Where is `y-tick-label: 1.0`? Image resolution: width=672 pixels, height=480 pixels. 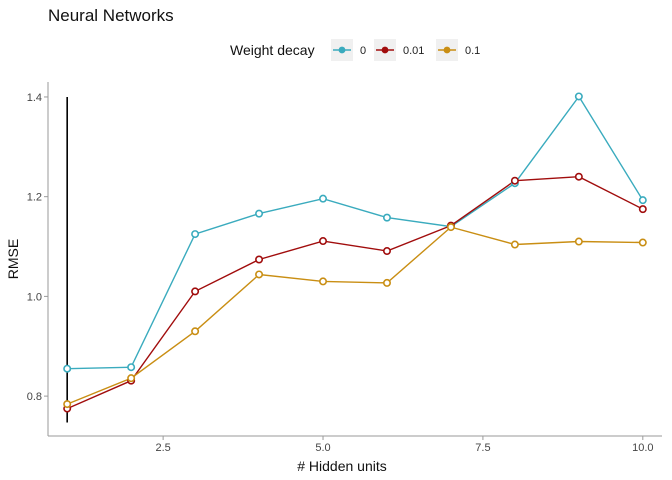
y-tick-label: 1.0 is located at coordinates (34, 297).